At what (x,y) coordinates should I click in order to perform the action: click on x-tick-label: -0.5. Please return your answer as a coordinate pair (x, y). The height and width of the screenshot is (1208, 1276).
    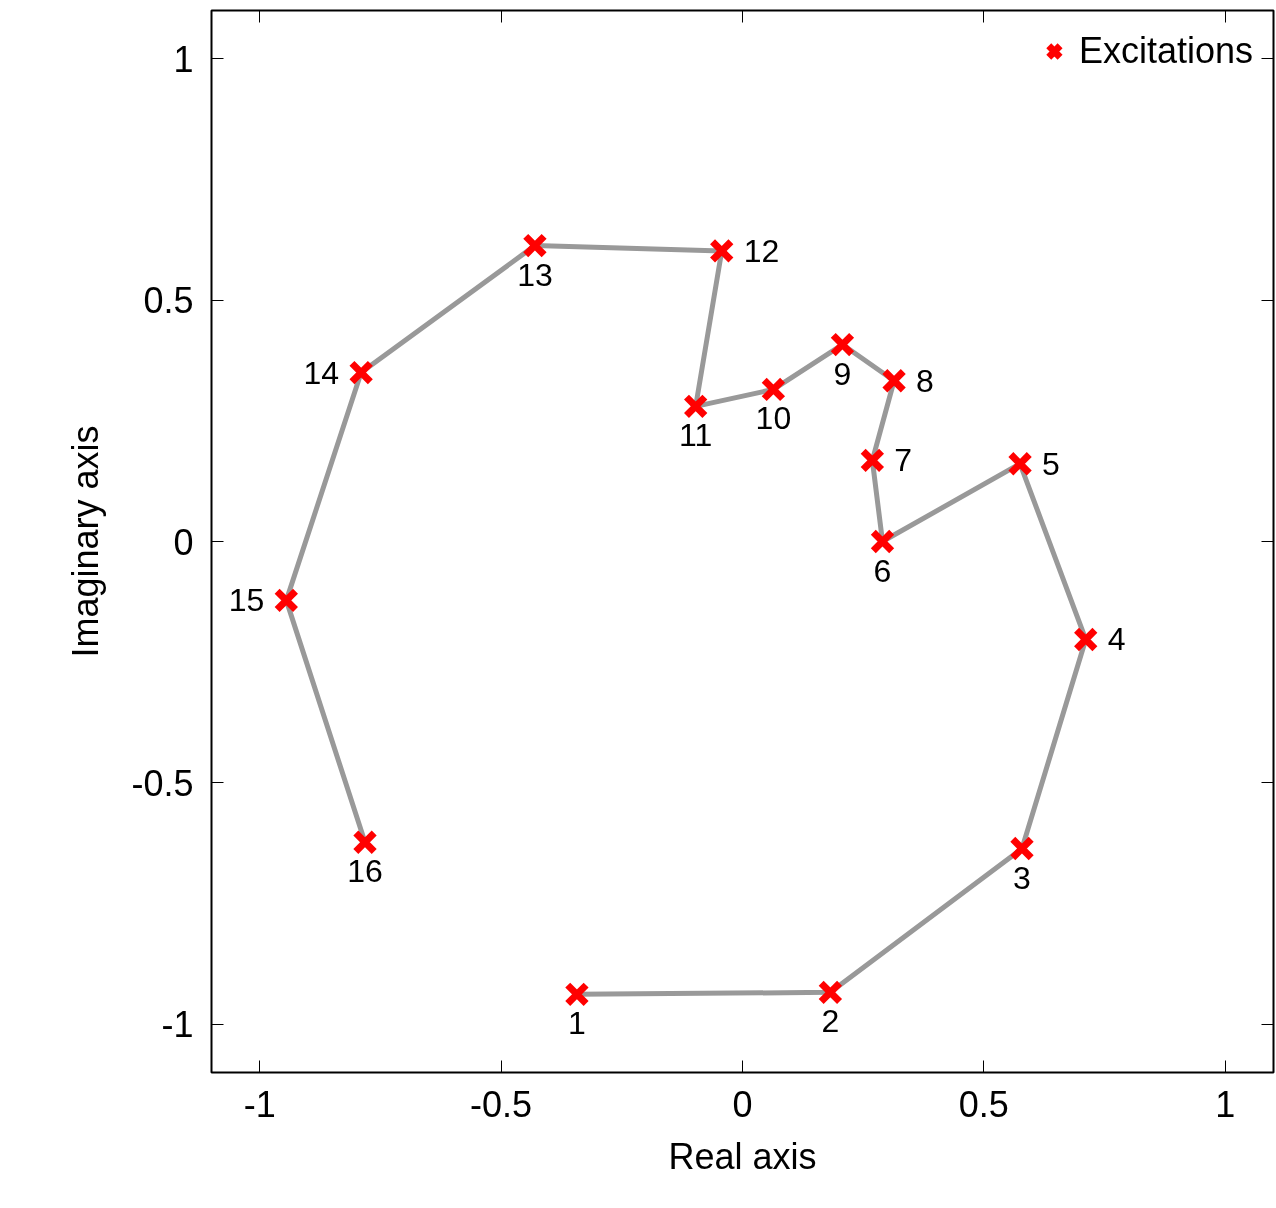
    Looking at the image, I should click on (501, 1104).